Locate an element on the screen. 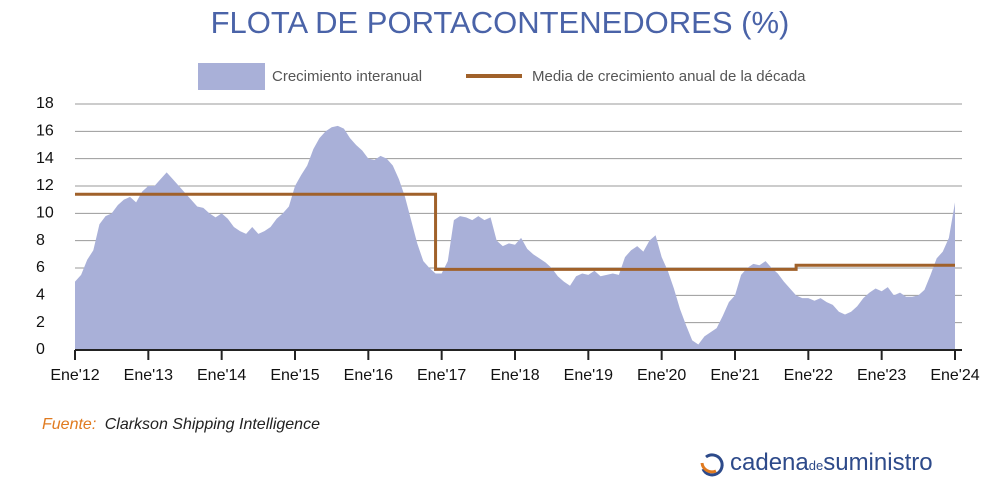 Image resolution: width=1000 pixels, height=500 pixels. x-tick-label: Ene'24 is located at coordinates (954, 375).